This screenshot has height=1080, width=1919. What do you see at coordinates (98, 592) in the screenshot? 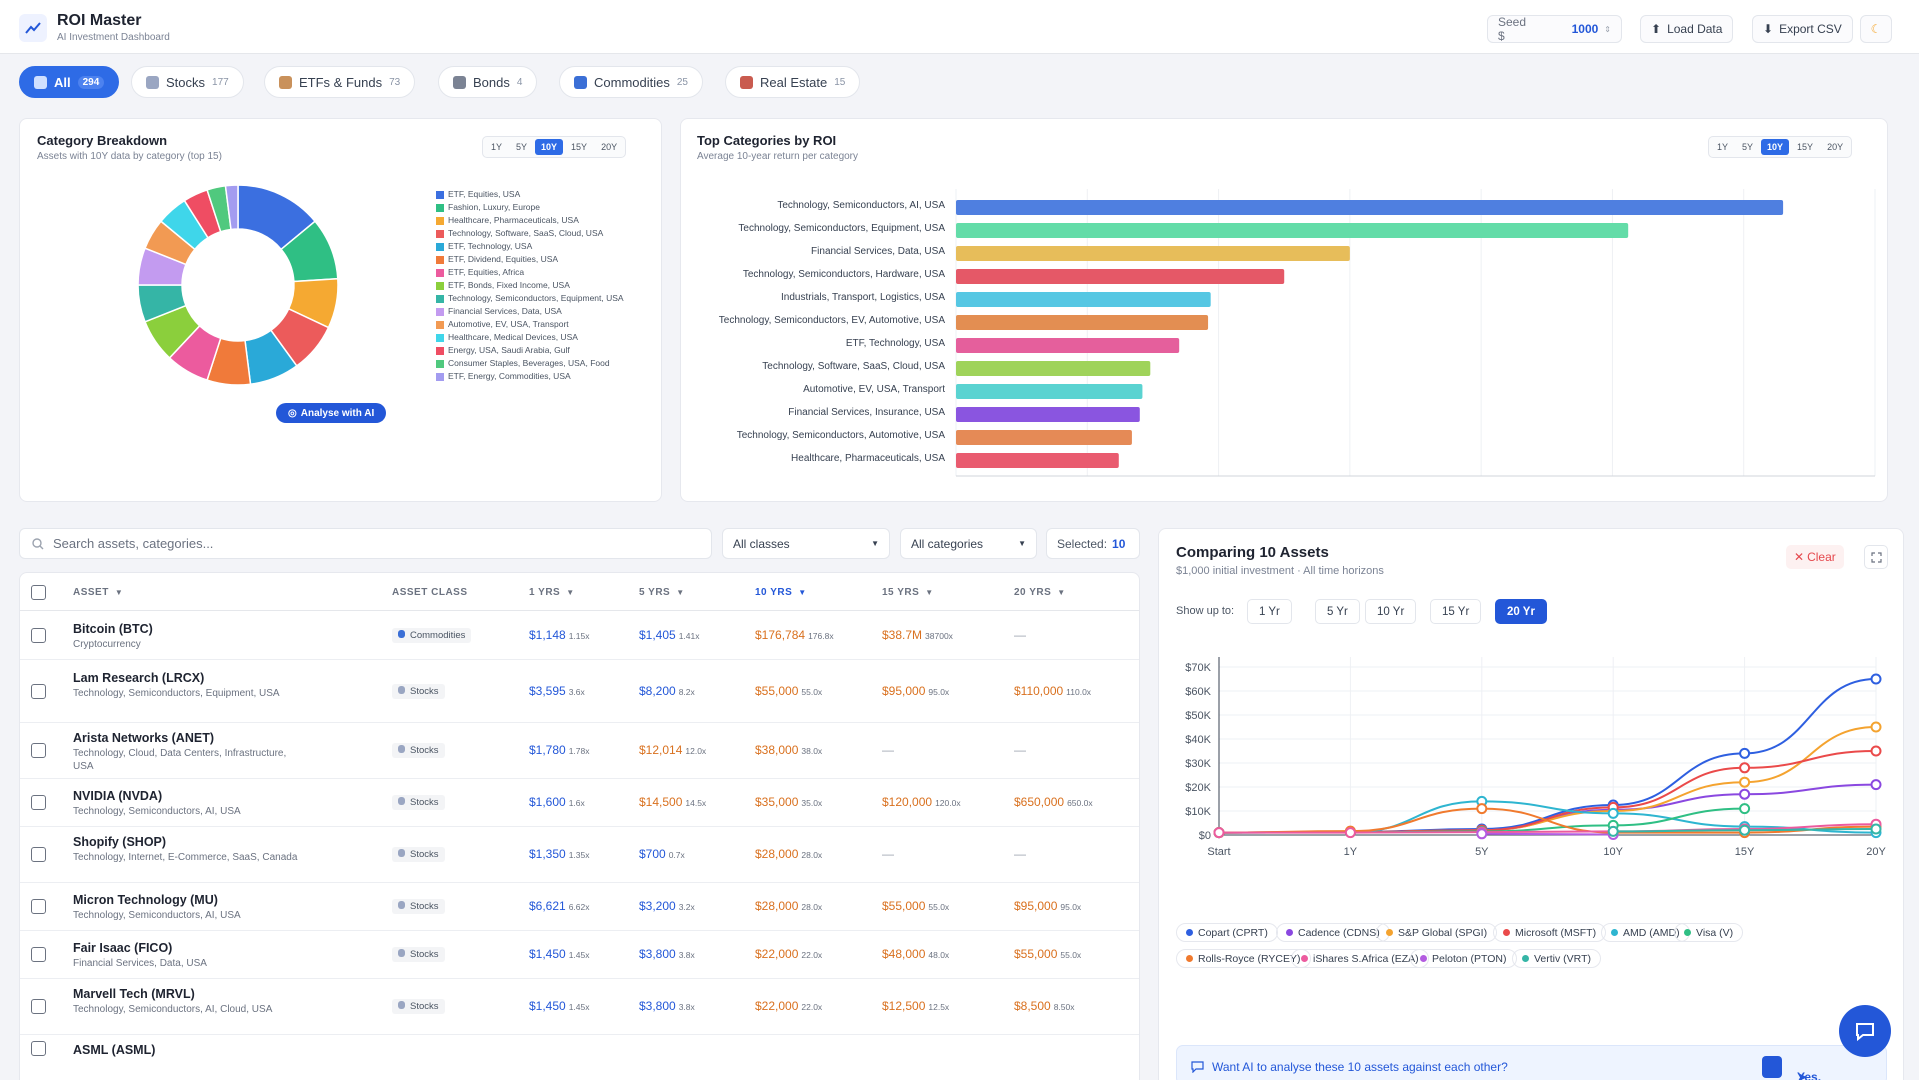
I see `column-header: ASSET ▼` at bounding box center [98, 592].